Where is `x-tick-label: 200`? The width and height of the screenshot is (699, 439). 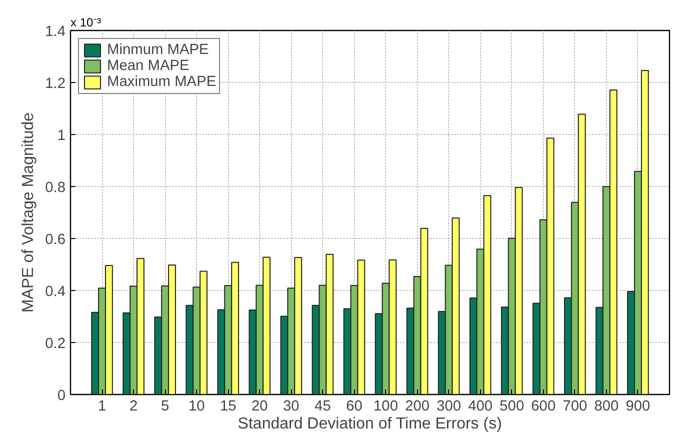
x-tick-label: 200 is located at coordinates (417, 406).